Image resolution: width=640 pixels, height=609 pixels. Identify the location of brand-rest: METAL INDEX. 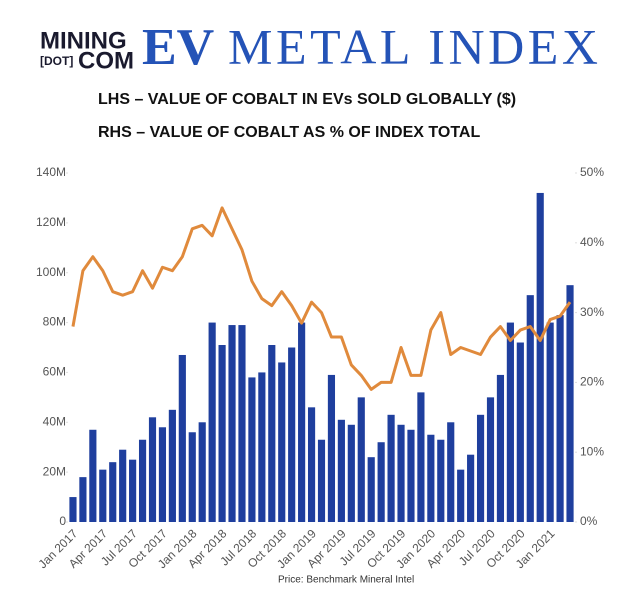
(413, 46).